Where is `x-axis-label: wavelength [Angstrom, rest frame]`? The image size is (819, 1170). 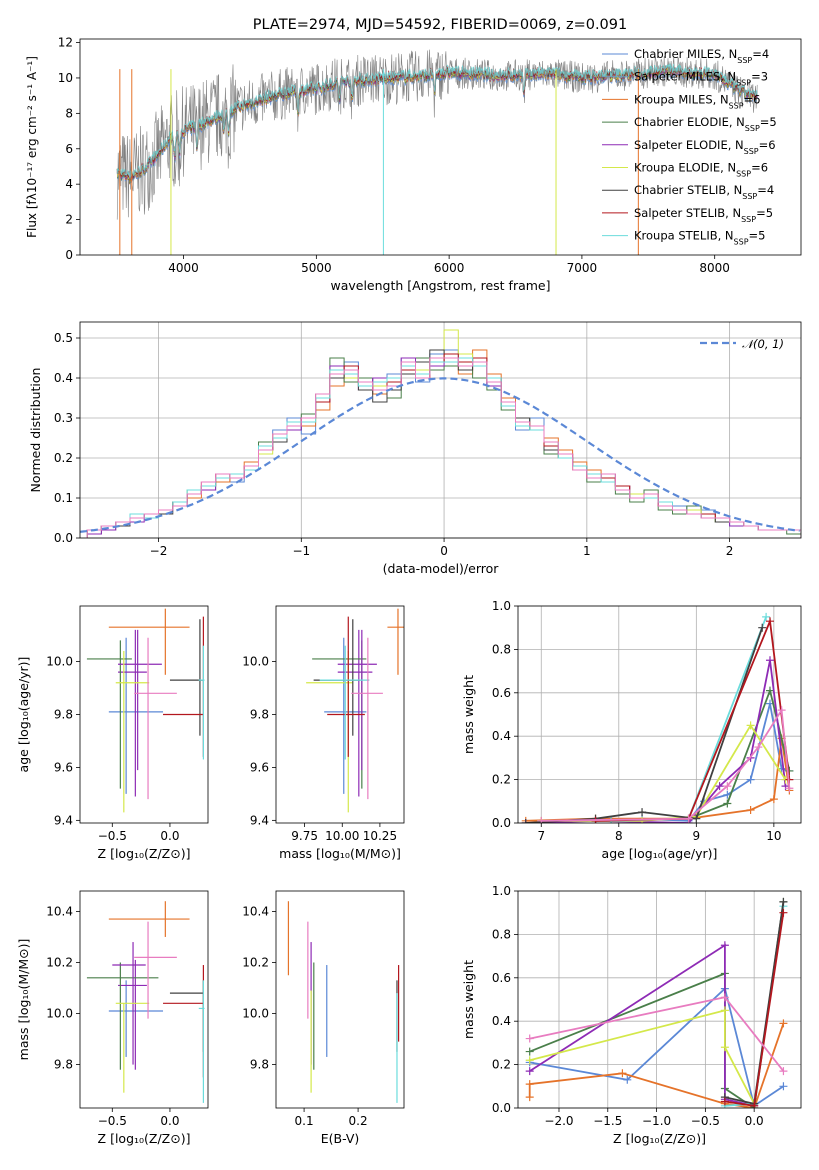 x-axis-label: wavelength [Angstrom, rest frame] is located at coordinates (440, 285).